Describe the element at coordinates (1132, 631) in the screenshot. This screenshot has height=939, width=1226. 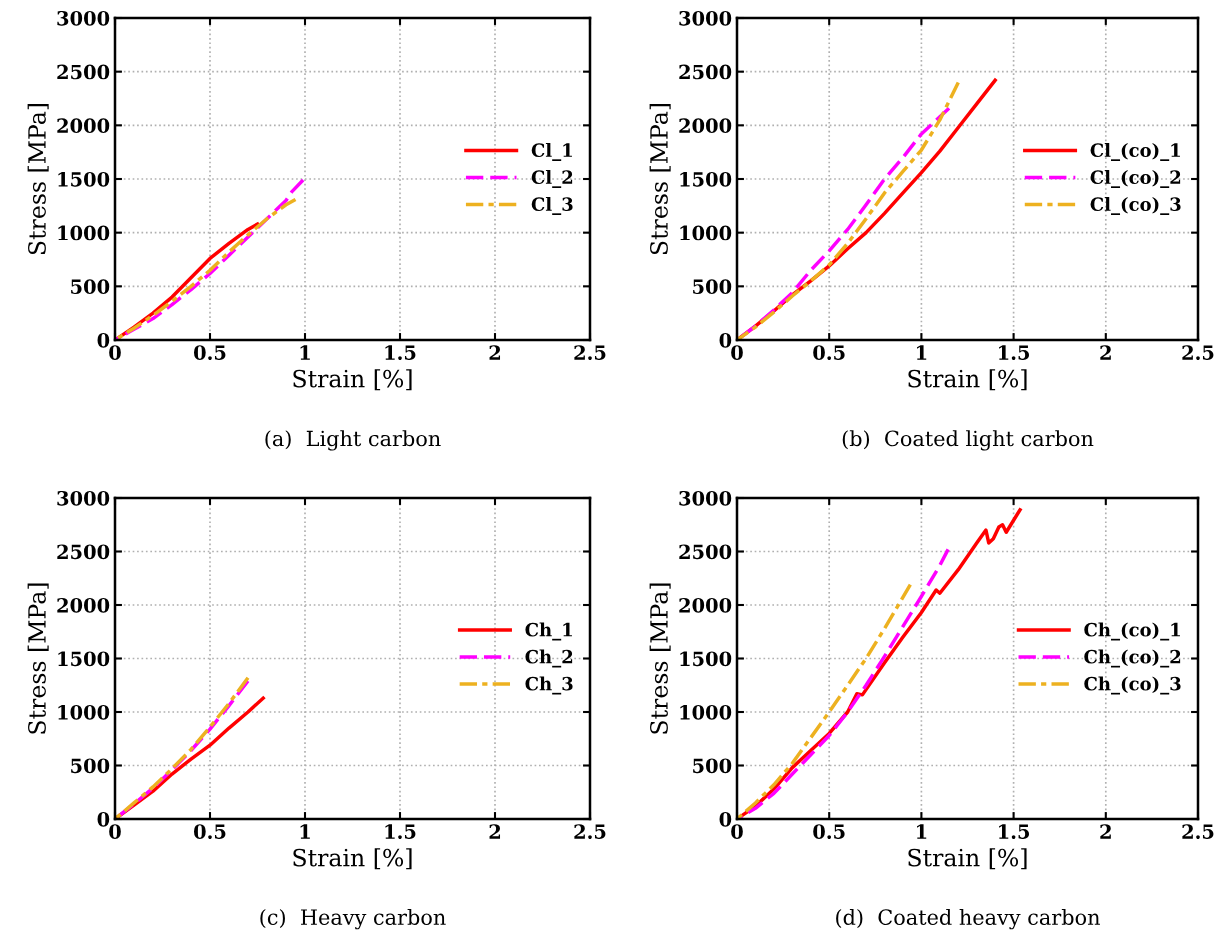
I see `legend-label: Ch_(co)_1` at that location.